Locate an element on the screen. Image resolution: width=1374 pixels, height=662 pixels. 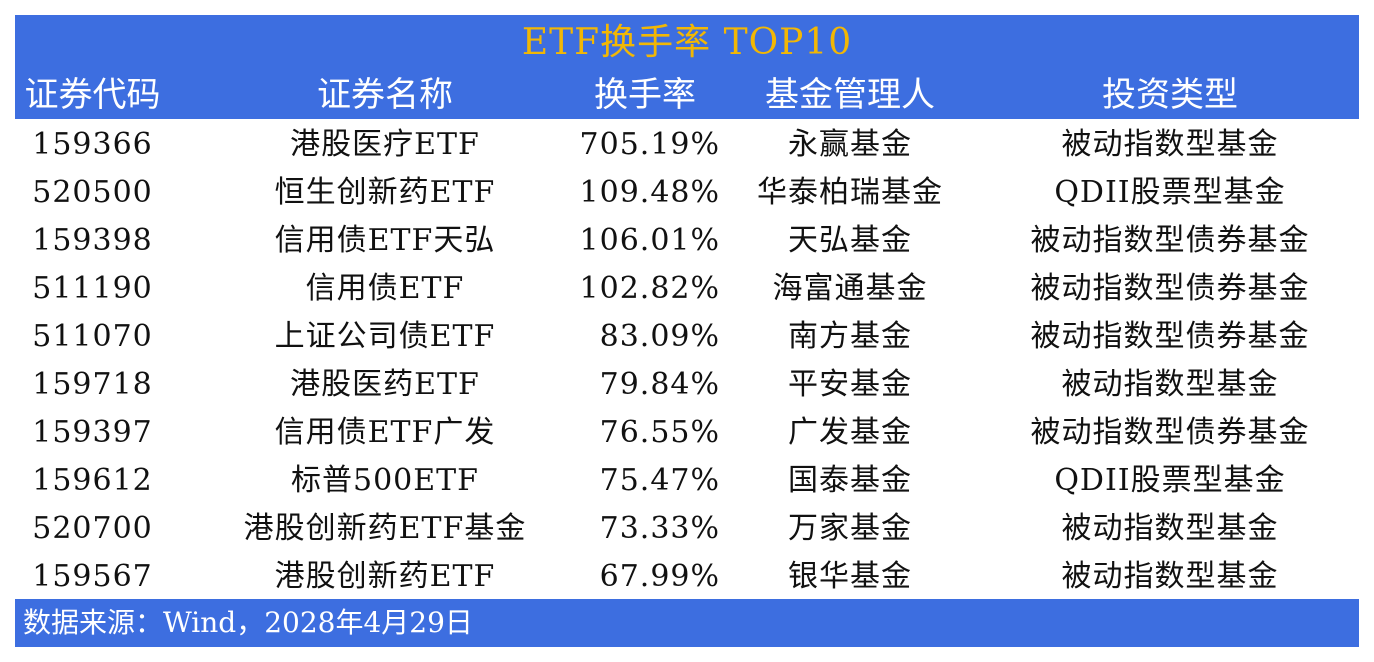
table-row: 159366 港股医疗ETF 705.19% 永赢基金 被动指数型基金 is located at coordinates (687, 145).